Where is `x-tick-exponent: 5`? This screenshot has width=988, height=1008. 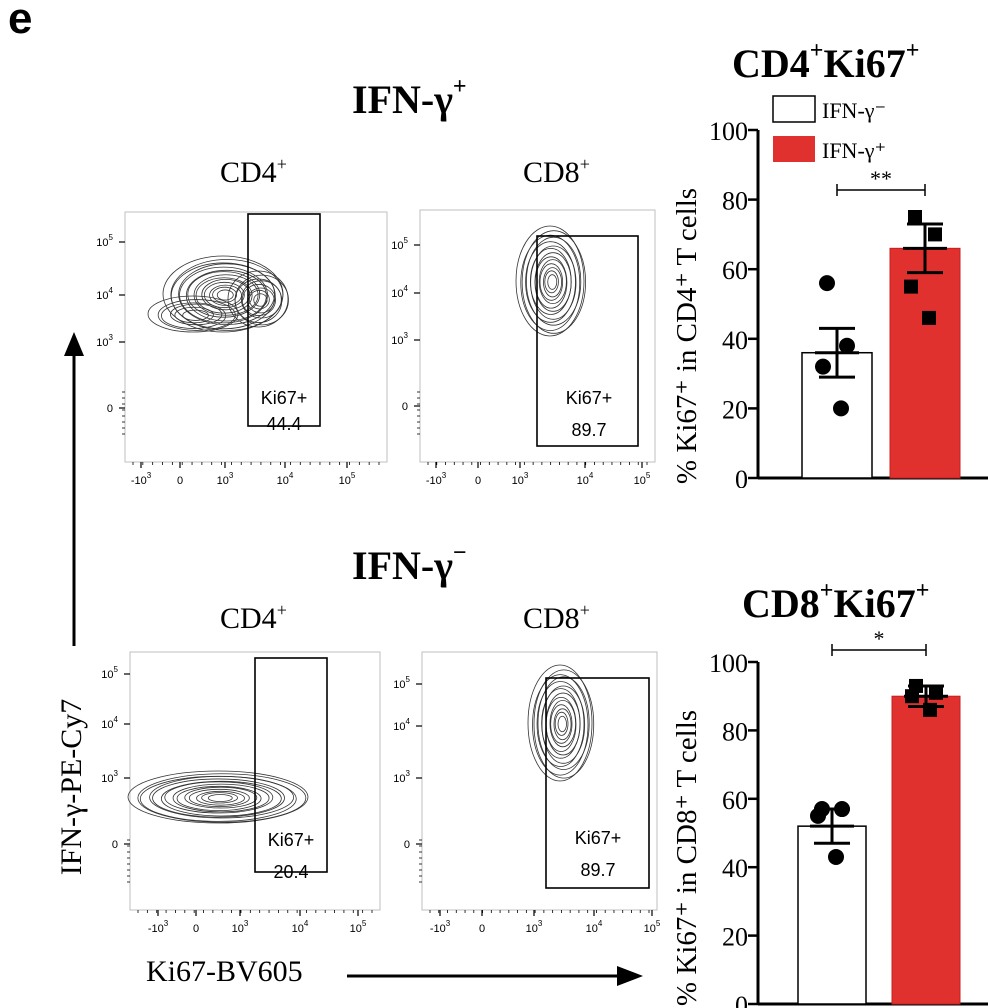 x-tick-exponent: 5 is located at coordinates (658, 923).